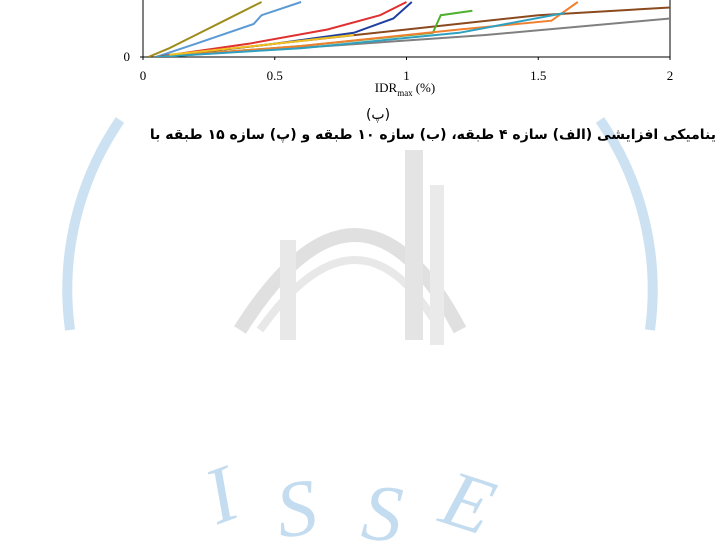 The width and height of the screenshot is (716, 558). What do you see at coordinates (222, 495) in the screenshot?
I see `watermark-letter: I` at bounding box center [222, 495].